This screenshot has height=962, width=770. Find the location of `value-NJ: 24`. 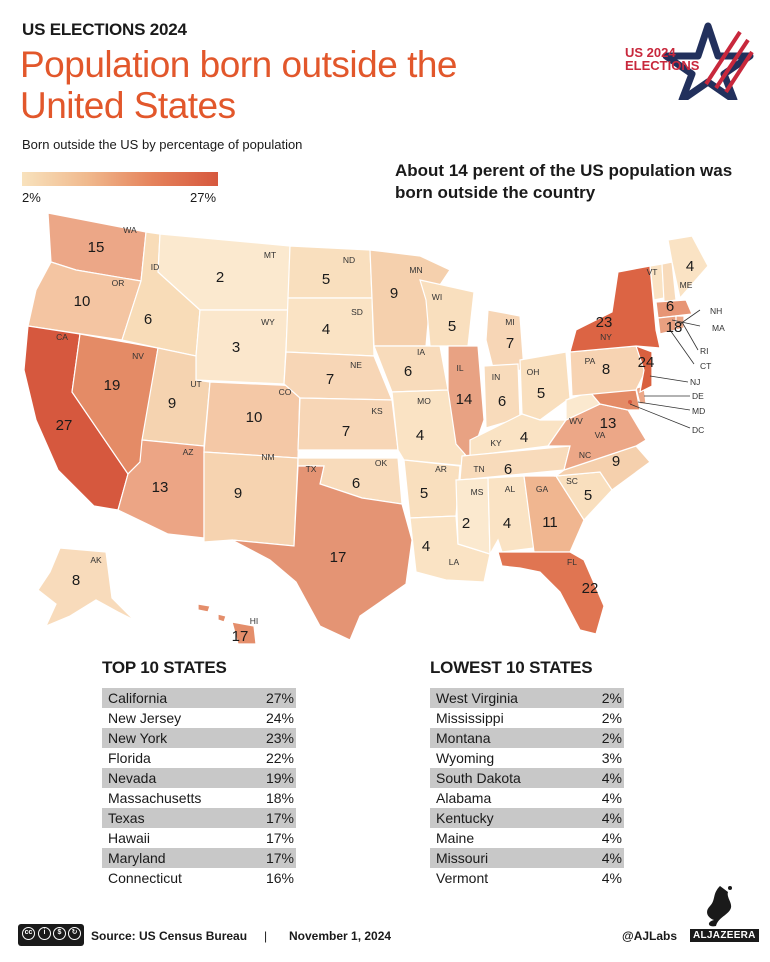

value-NJ: 24 is located at coordinates (646, 362).